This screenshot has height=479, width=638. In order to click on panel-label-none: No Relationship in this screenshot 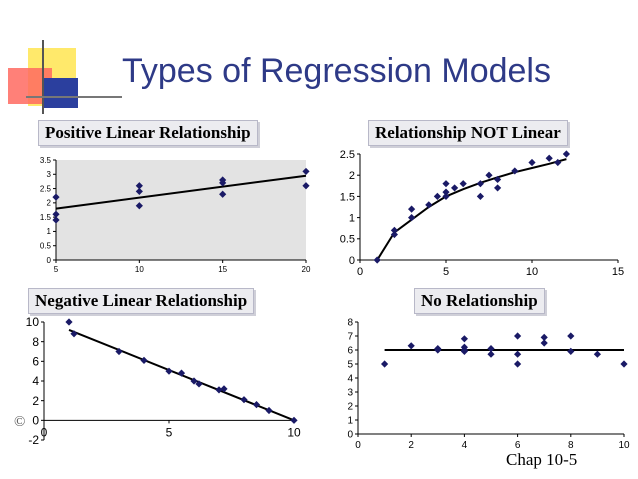, I will do `click(479, 301)`.